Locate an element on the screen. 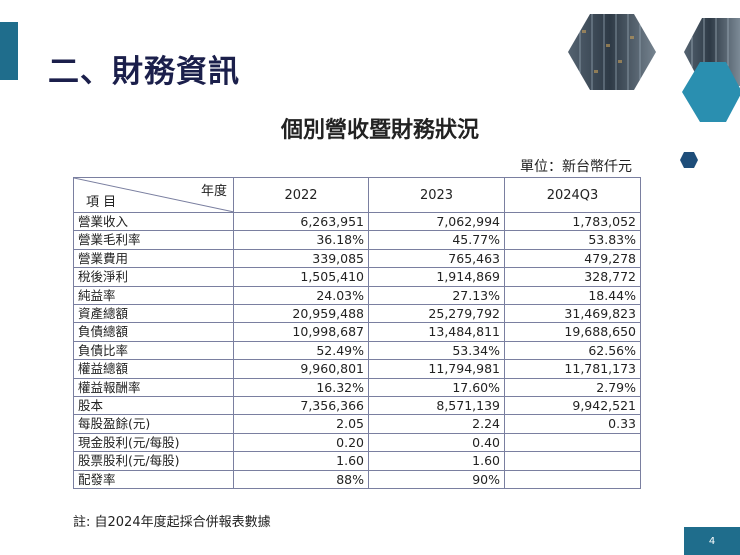  footnote: 註: 自2024年度起採合併報表數據 is located at coordinates (172, 522).